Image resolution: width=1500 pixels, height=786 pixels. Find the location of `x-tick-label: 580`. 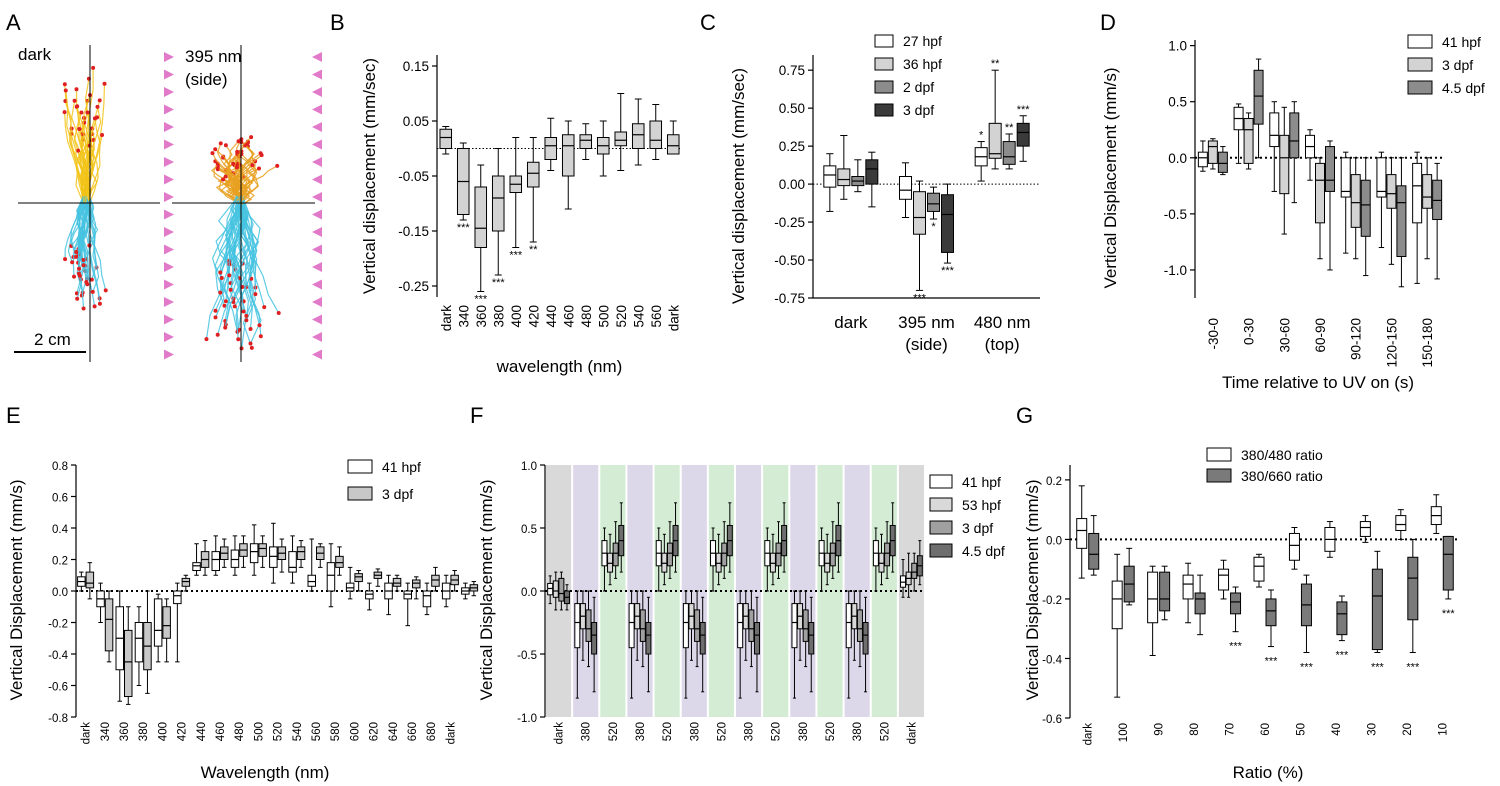

x-tick-label: 580 is located at coordinates (336, 731).